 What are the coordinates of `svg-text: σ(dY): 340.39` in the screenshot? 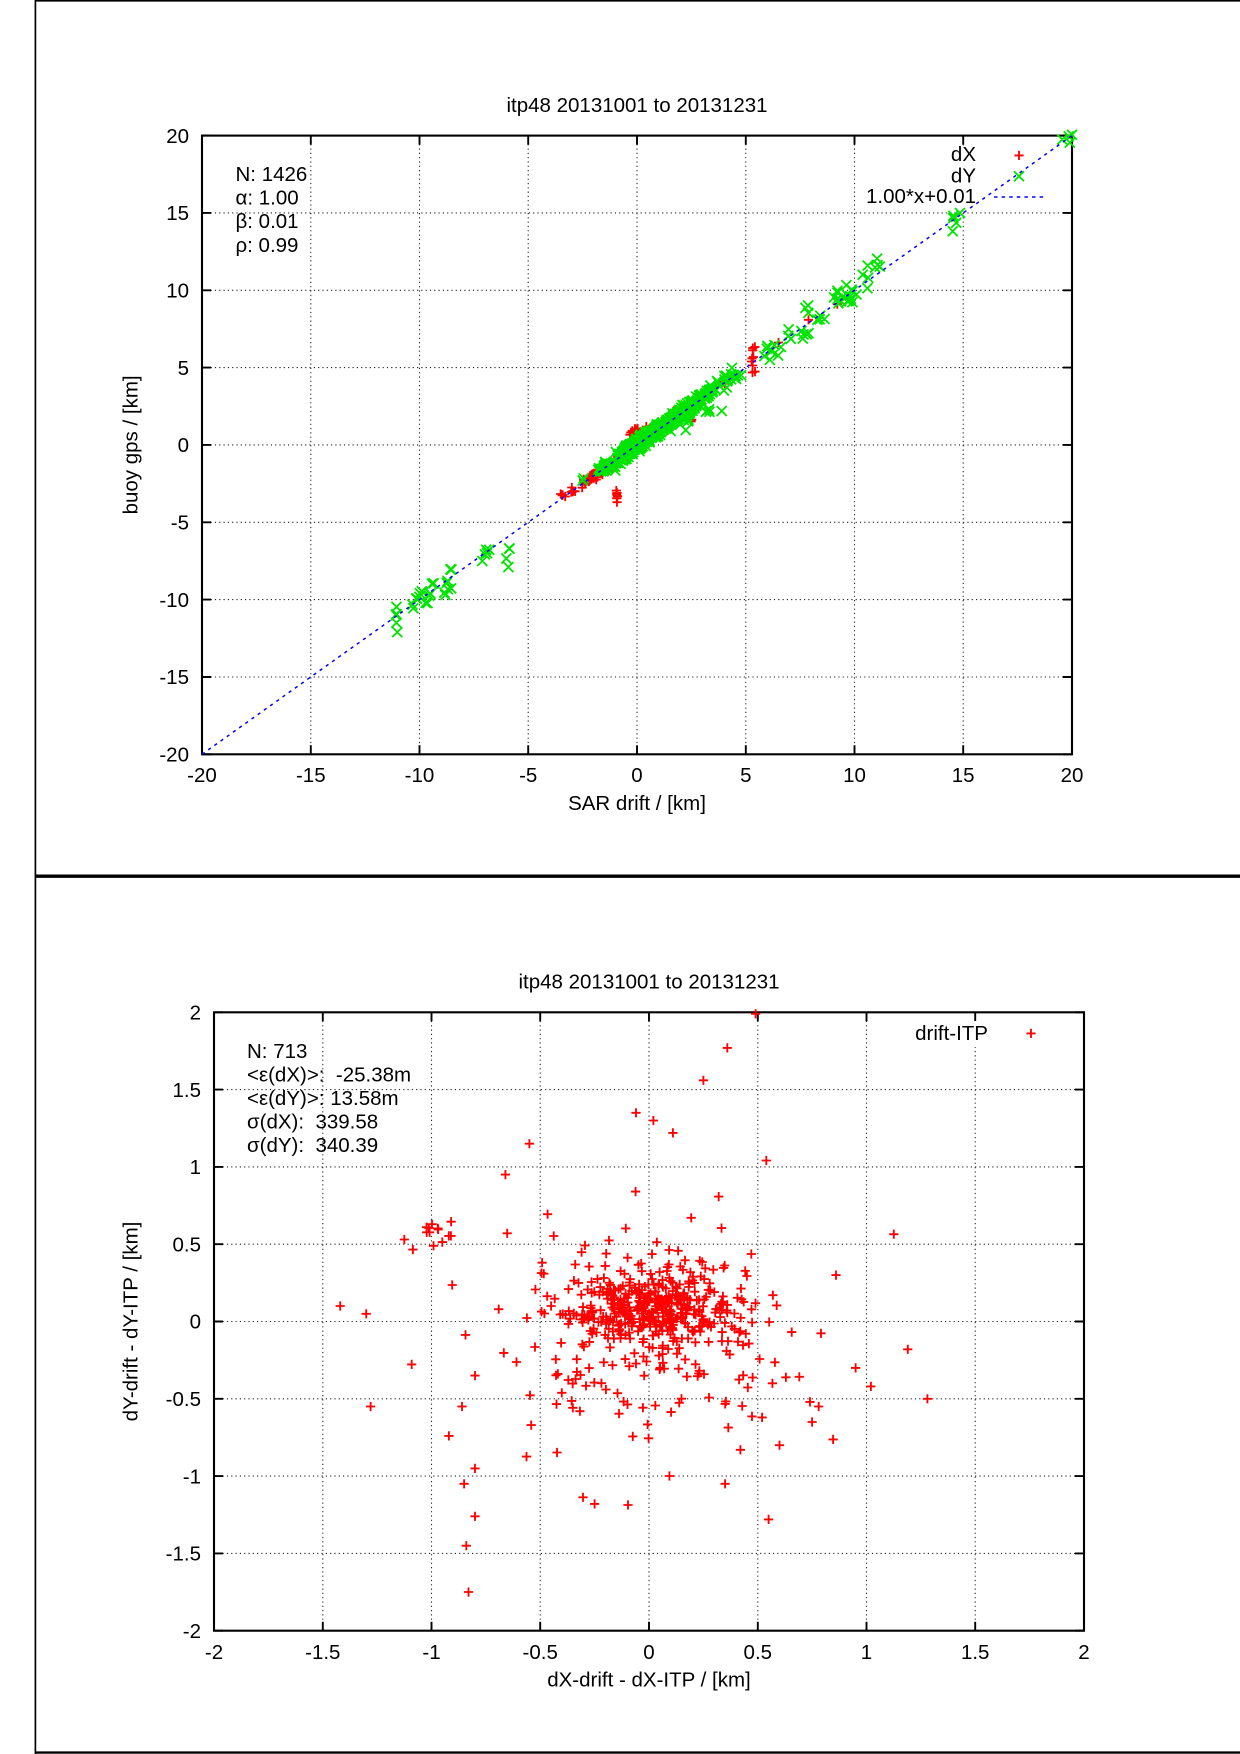 It's located at (312, 1145).